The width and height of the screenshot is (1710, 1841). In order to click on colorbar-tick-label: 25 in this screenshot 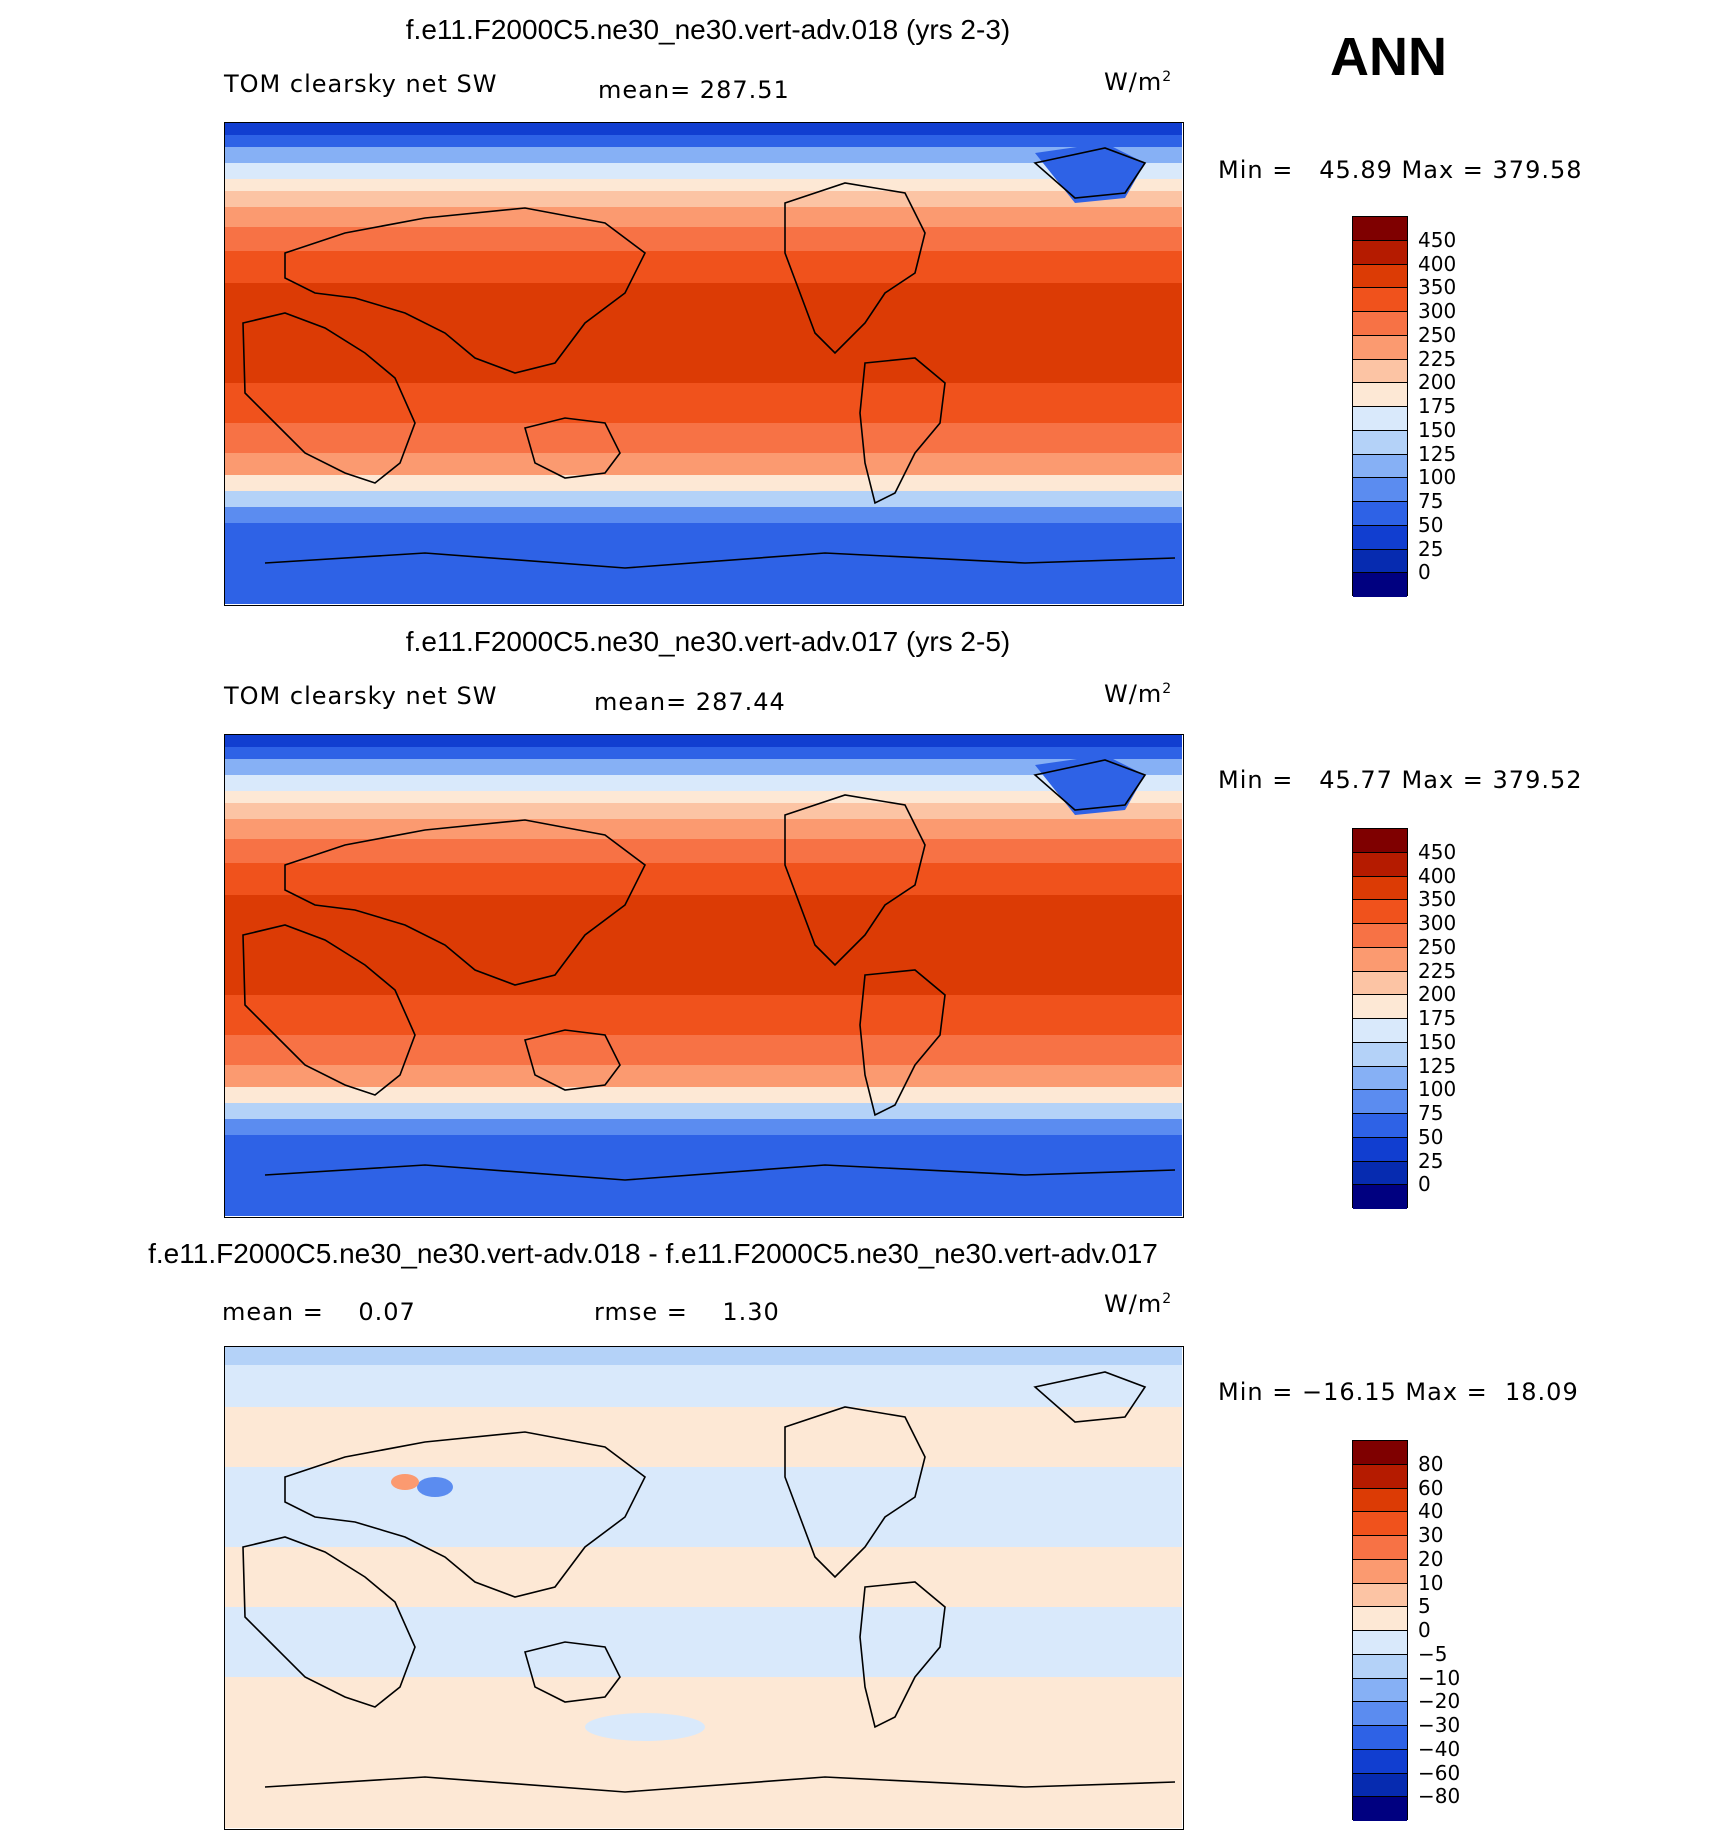, I will do `click(1431, 548)`.